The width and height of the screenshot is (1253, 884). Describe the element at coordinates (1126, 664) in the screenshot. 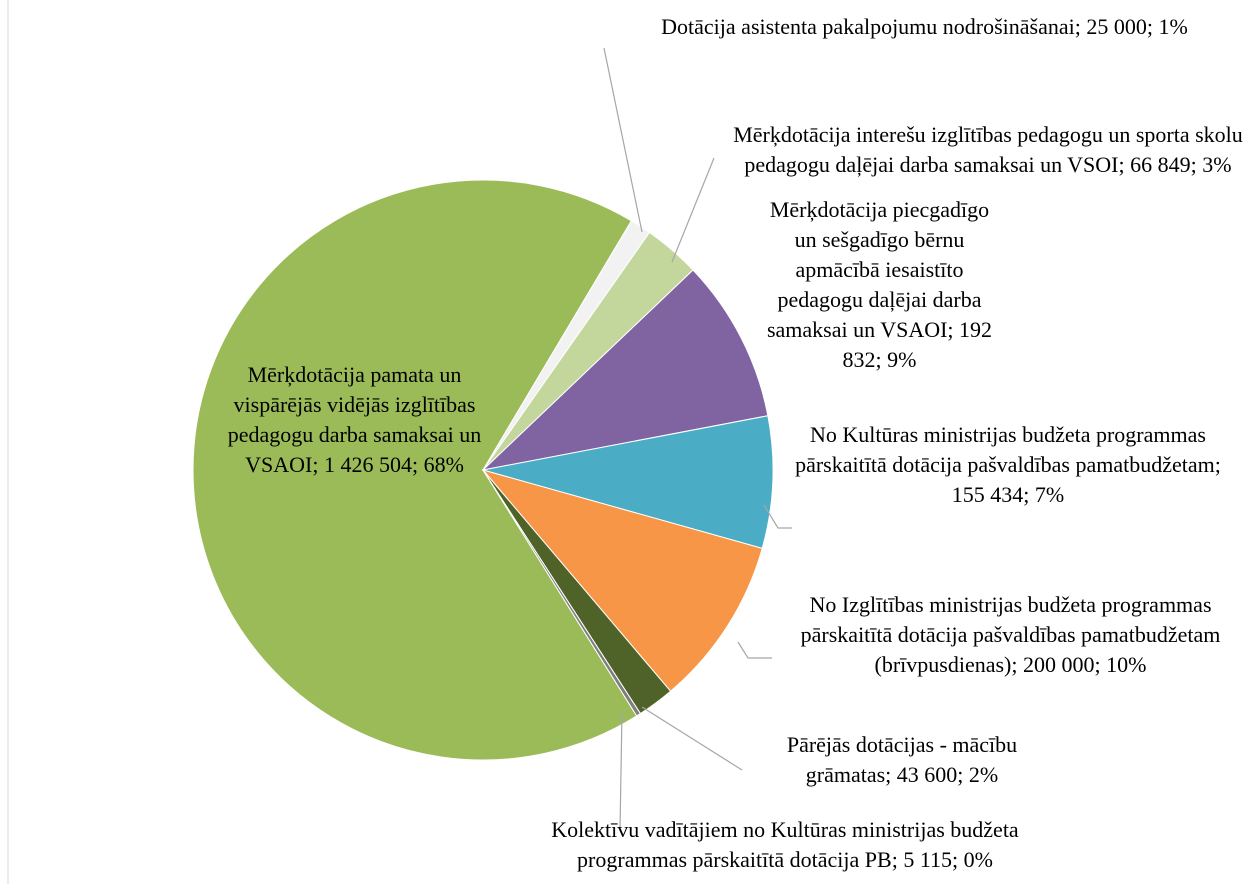

I see `percent-label: 10%` at that location.